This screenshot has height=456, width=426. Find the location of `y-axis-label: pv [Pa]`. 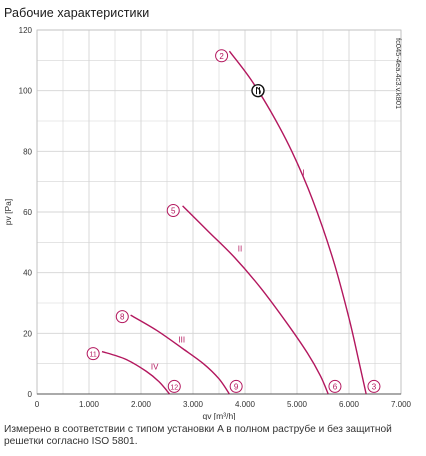

y-axis-label: pv [Pa] is located at coordinates (8, 212).